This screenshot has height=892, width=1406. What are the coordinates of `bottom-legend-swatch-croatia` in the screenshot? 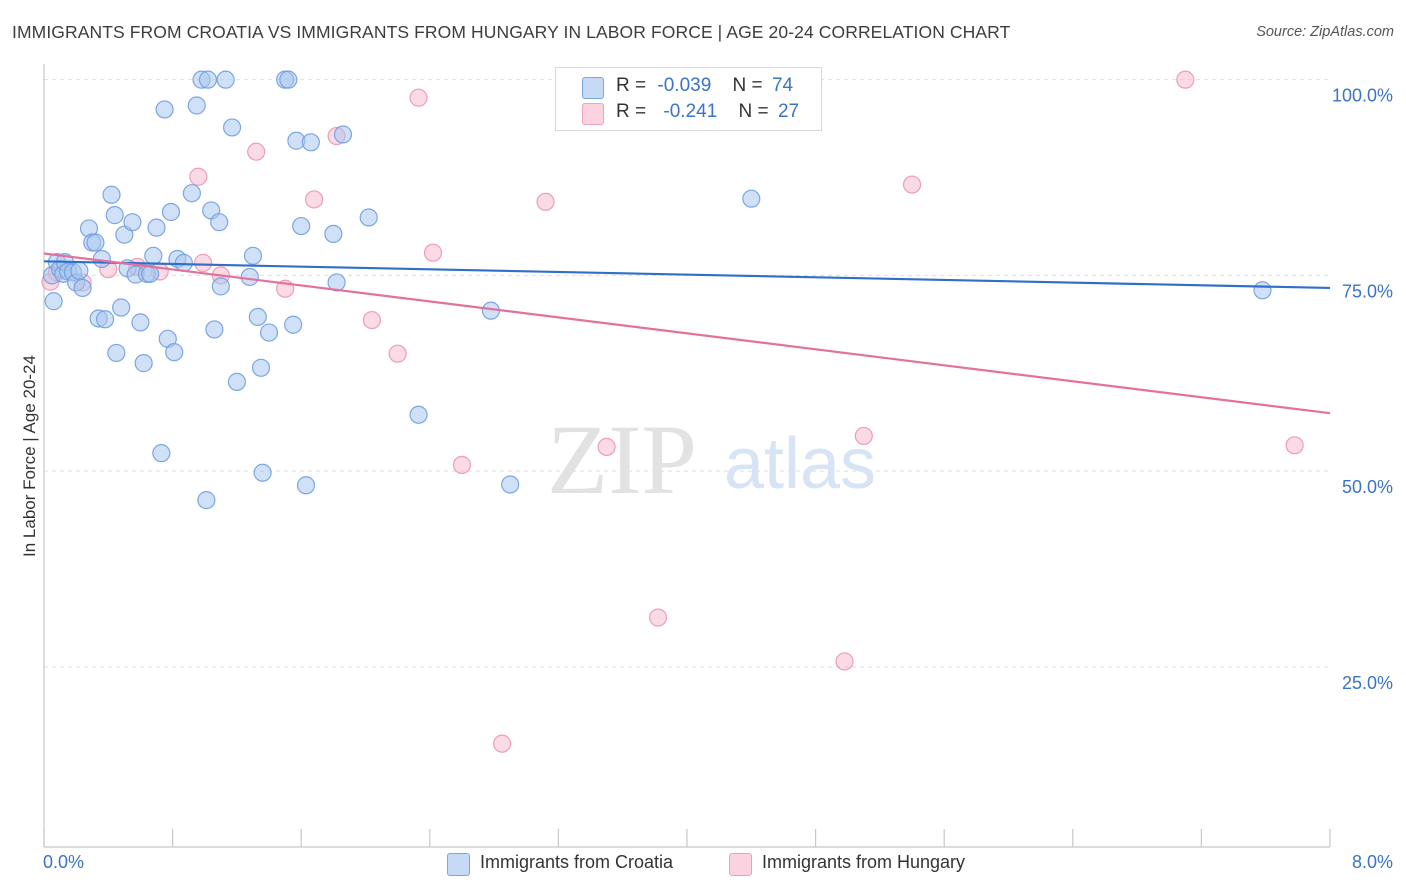 It's located at (458, 864).